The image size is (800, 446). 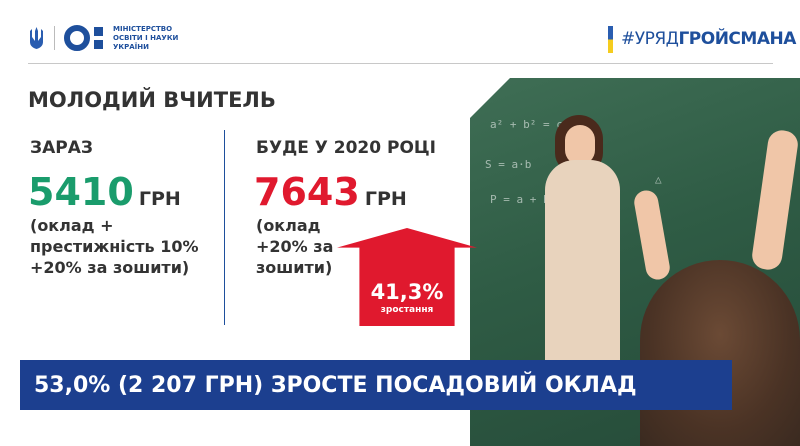 I want to click on now-label: ЗАРАЗ, so click(x=61, y=148).